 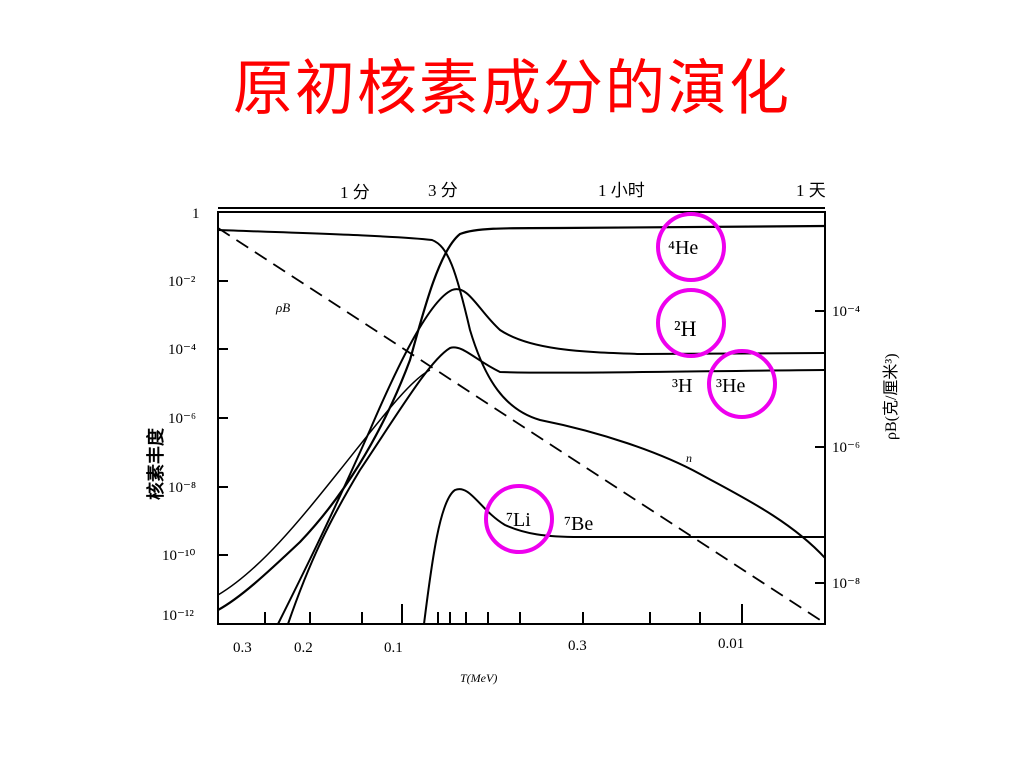 I want to click on page-title: 原初核素成分的演化, so click(x=512, y=89).